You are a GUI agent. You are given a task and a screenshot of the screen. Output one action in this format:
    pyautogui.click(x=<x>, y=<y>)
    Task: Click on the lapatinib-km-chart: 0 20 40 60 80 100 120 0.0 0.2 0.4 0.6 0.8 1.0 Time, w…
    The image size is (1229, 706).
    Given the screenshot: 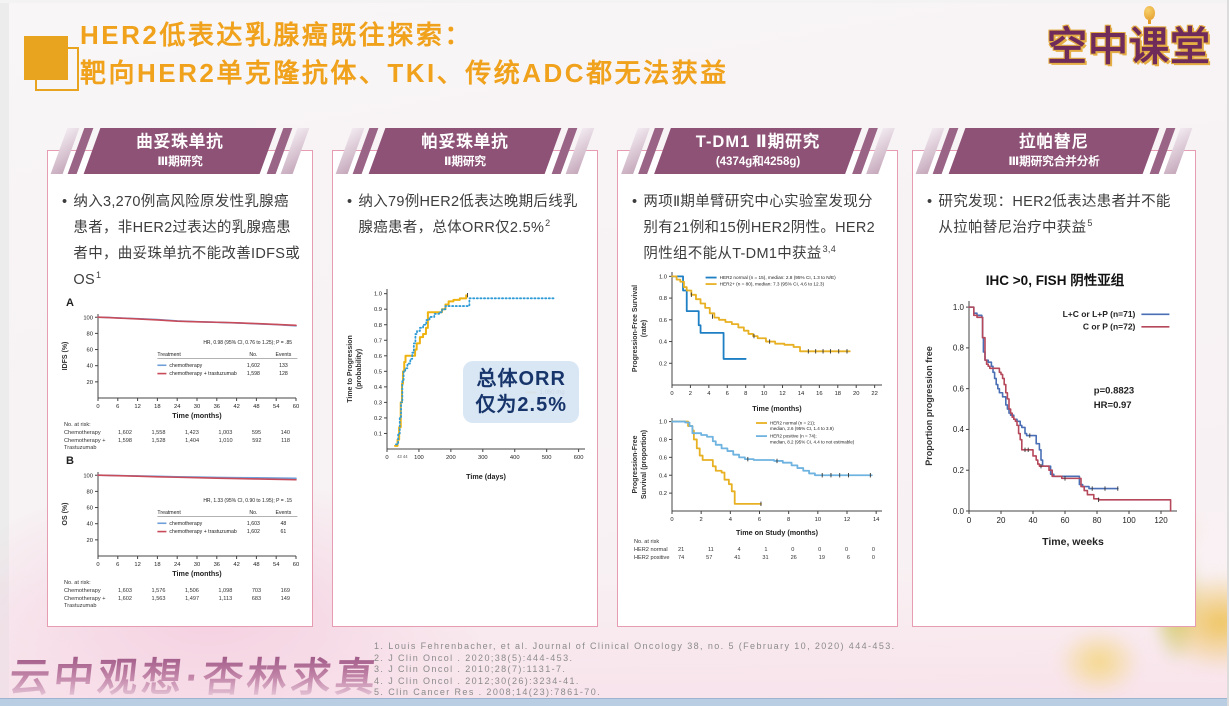 What is the action you would take?
    pyautogui.click(x=1057, y=421)
    